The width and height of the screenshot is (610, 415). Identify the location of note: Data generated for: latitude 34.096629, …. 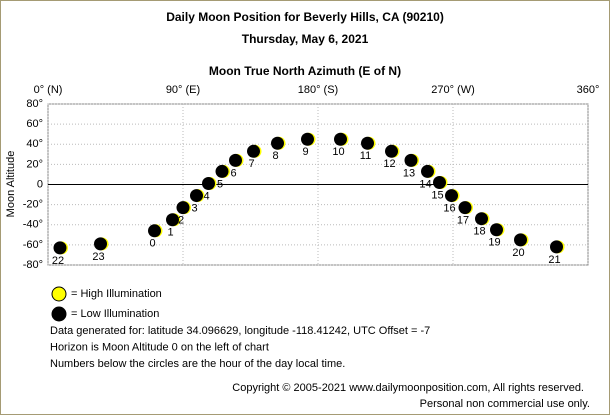
(240, 331).